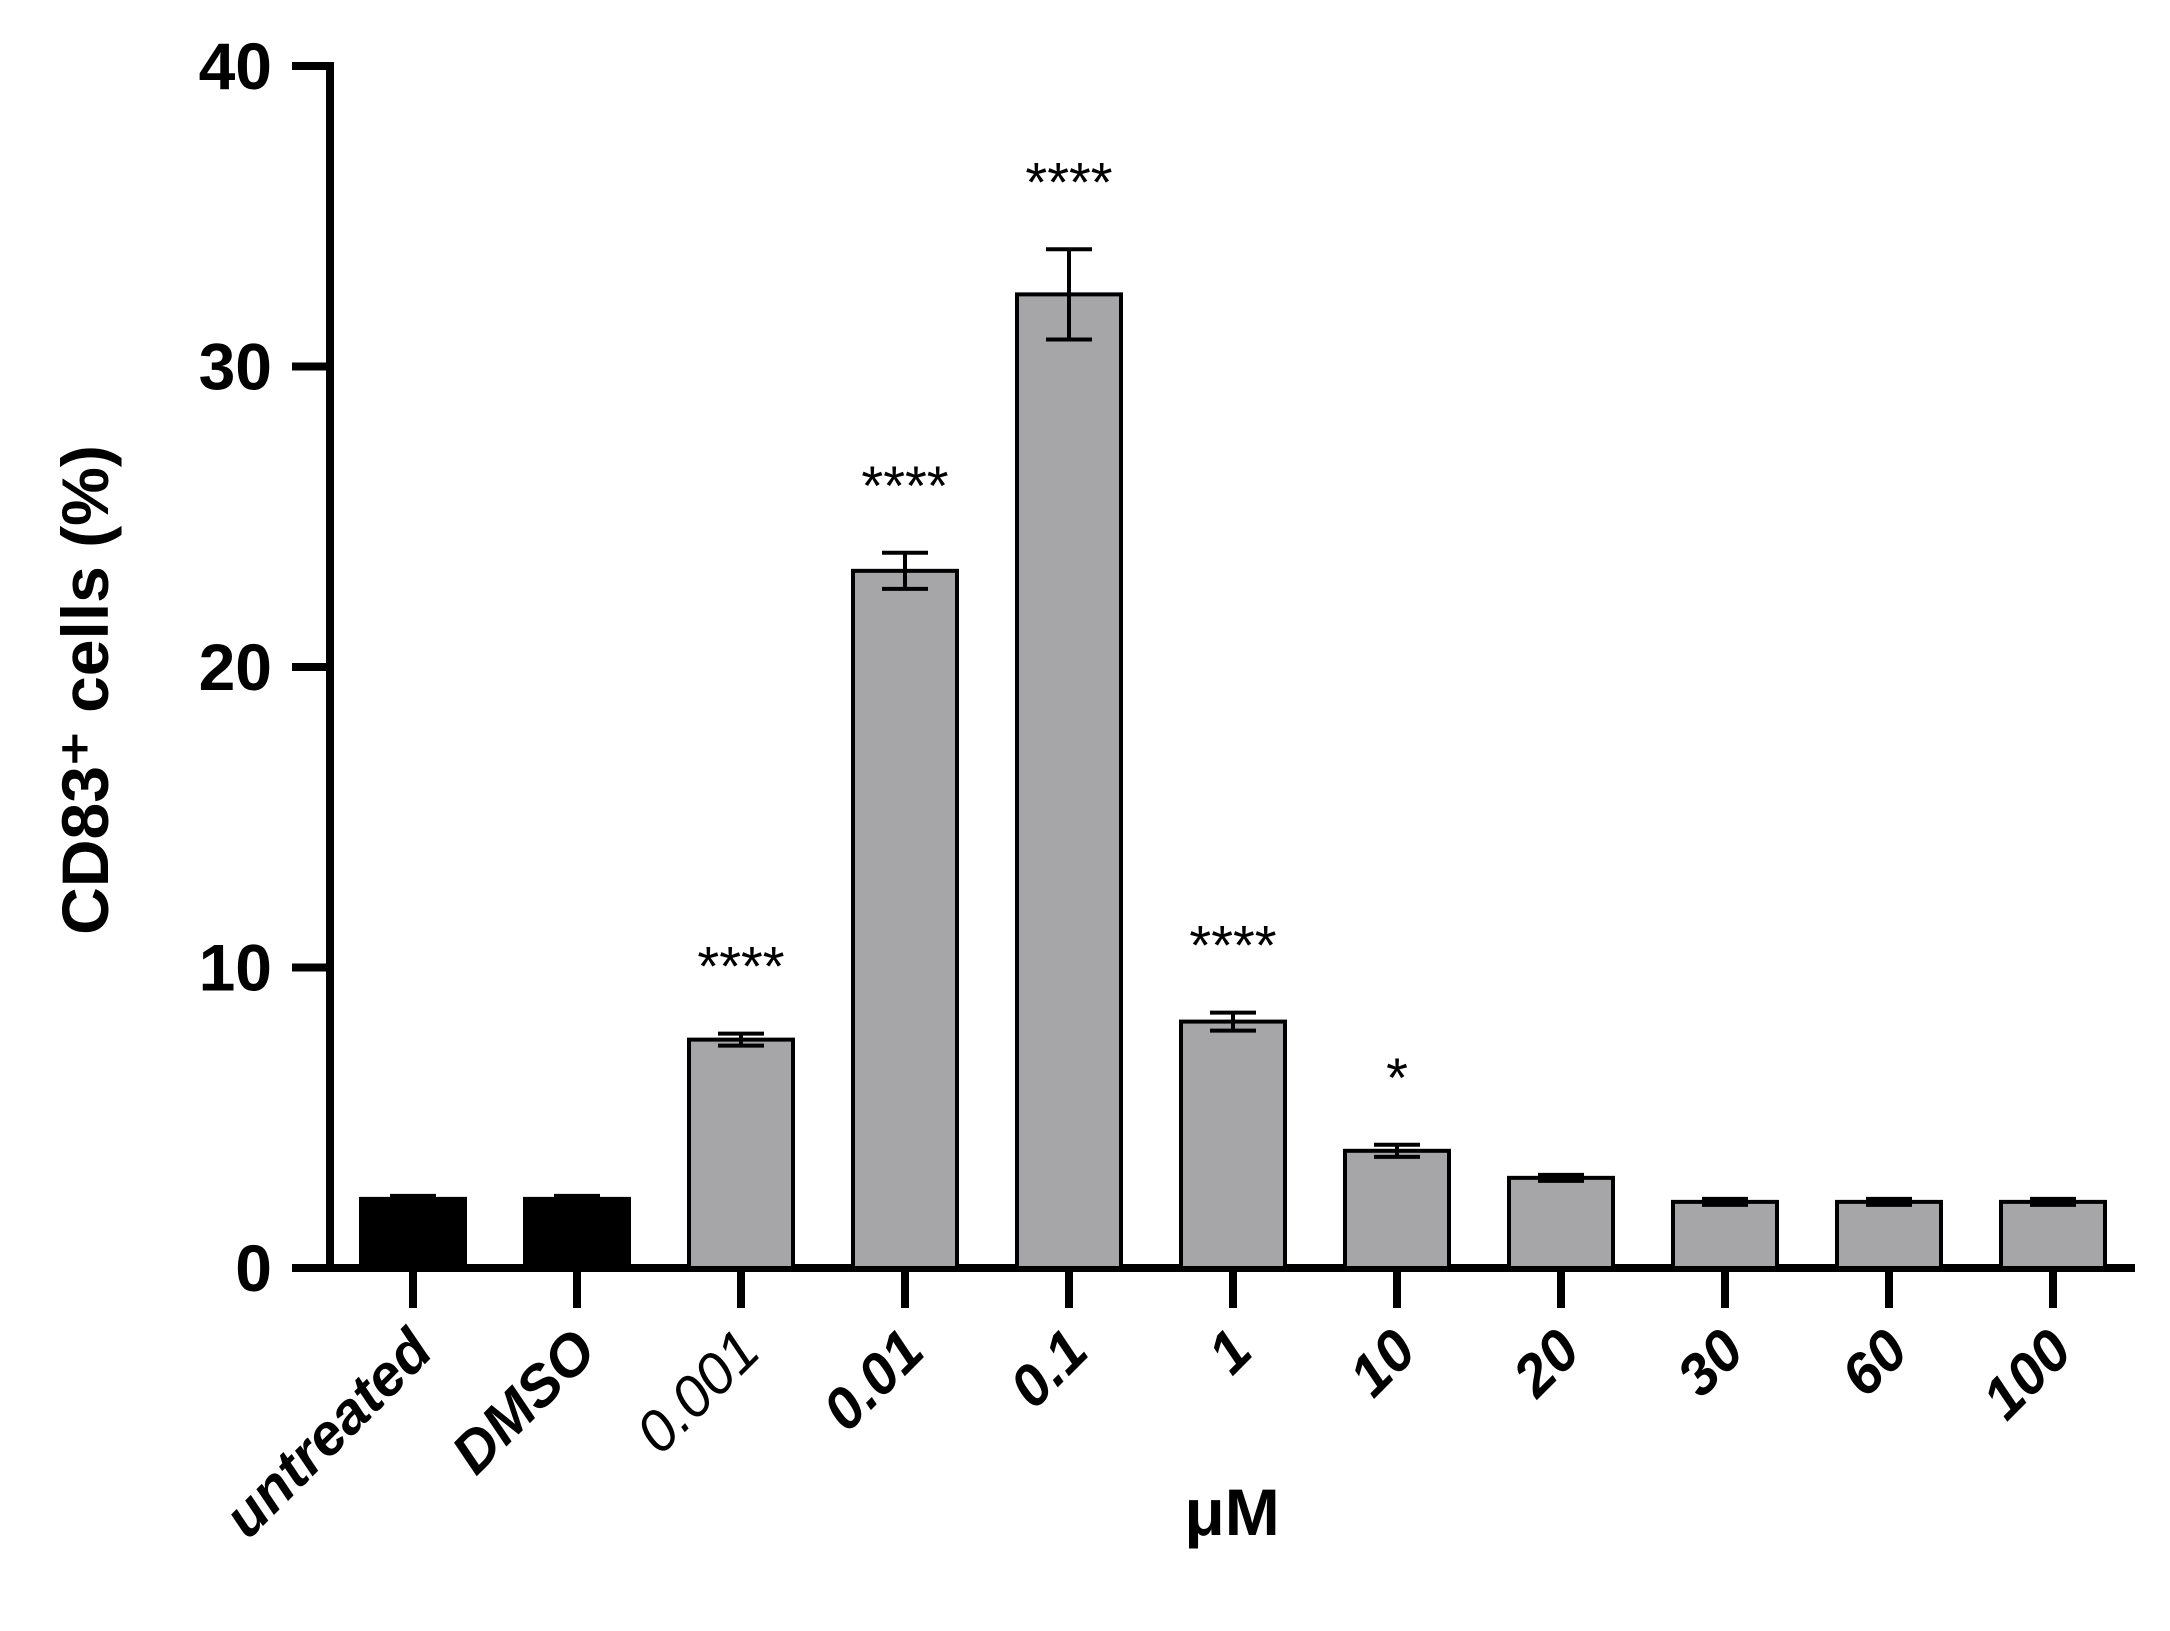  What do you see at coordinates (1397, 1077) in the screenshot?
I see `significance-label: *` at bounding box center [1397, 1077].